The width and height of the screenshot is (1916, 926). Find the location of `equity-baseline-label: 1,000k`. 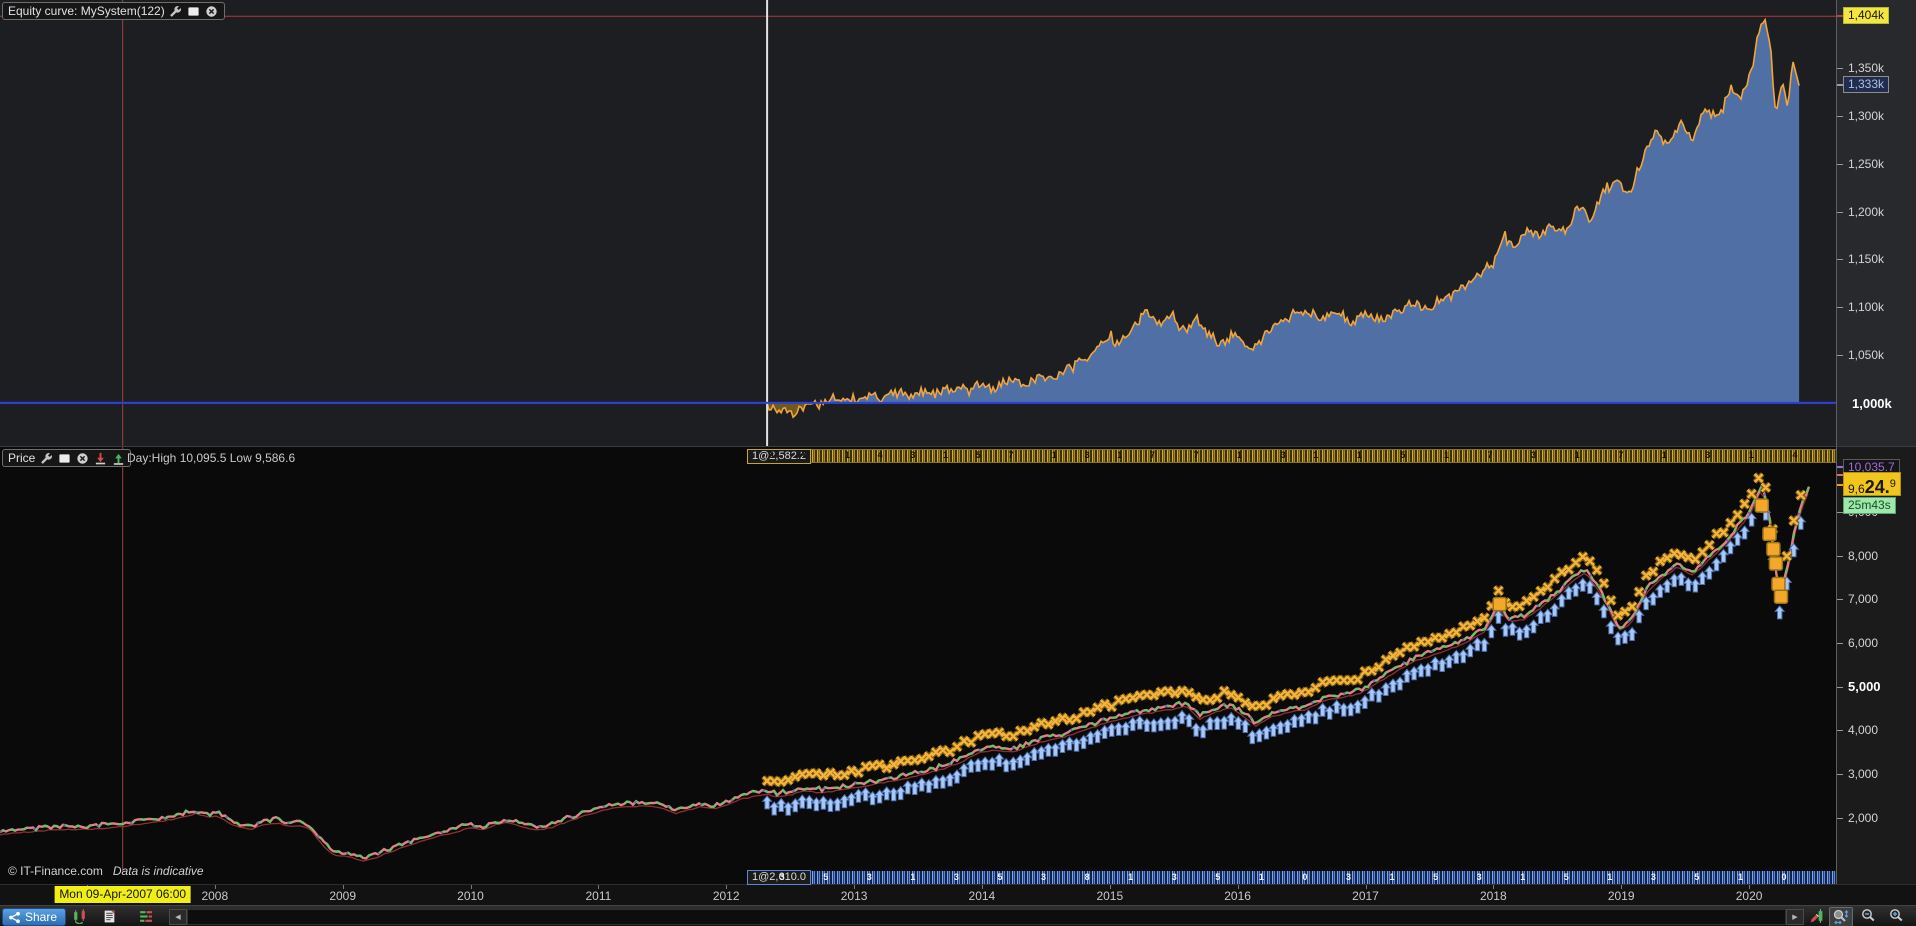

equity-baseline-label: 1,000k is located at coordinates (1872, 403).